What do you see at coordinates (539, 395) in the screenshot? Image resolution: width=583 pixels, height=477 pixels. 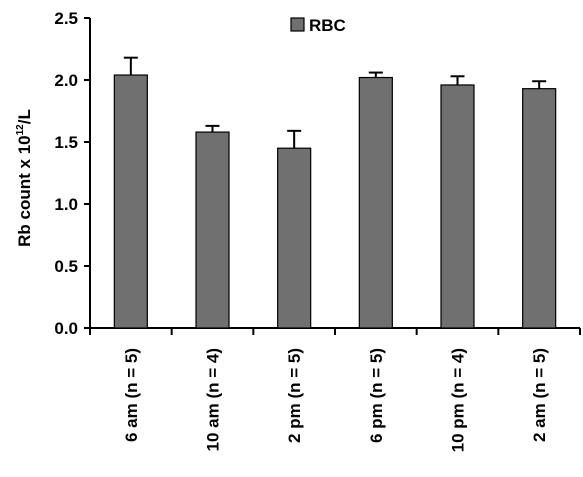 I see `x-category-label: 2 am (n = 5)` at bounding box center [539, 395].